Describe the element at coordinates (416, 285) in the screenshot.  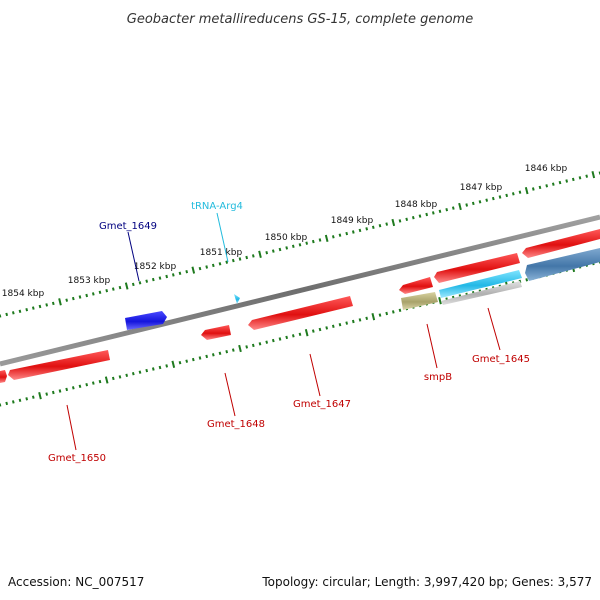
I see `gene-arrow-small` at that location.